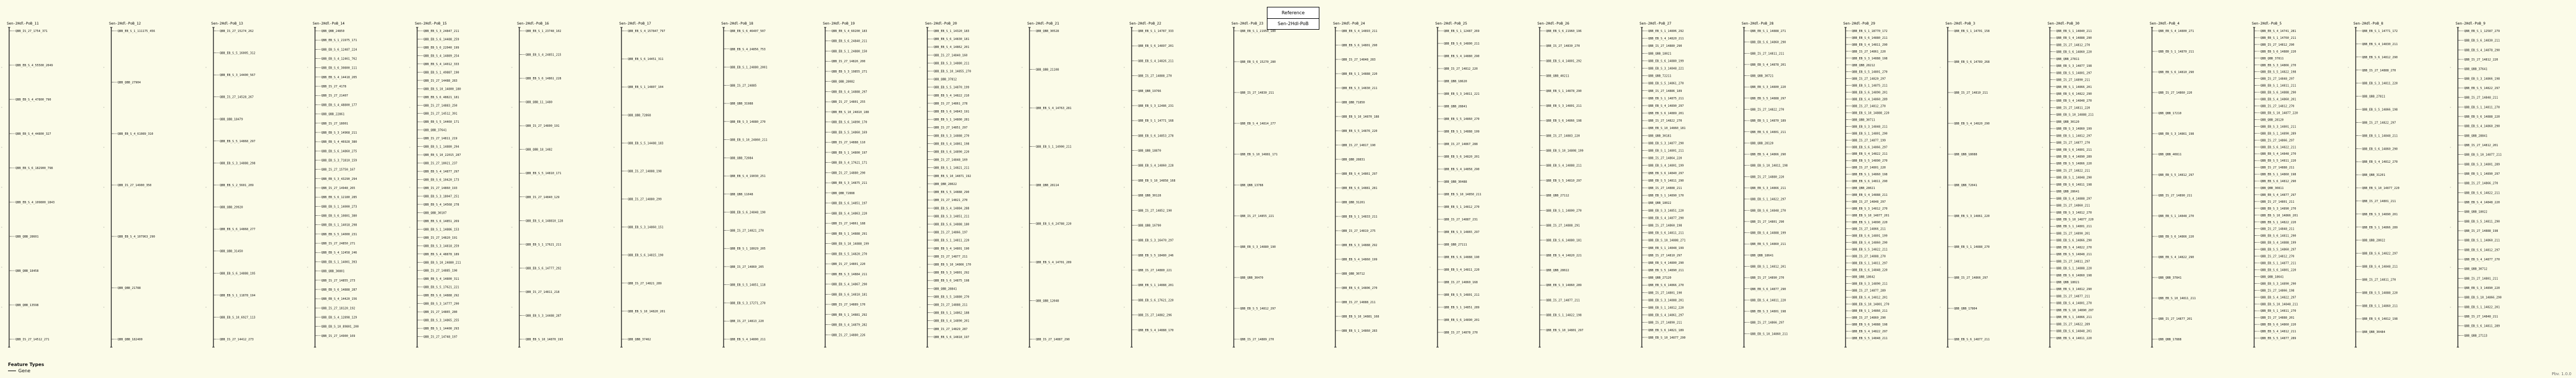  I want to click on feature-label: QBB_IS_27_14848_283, so click(1358, 60).